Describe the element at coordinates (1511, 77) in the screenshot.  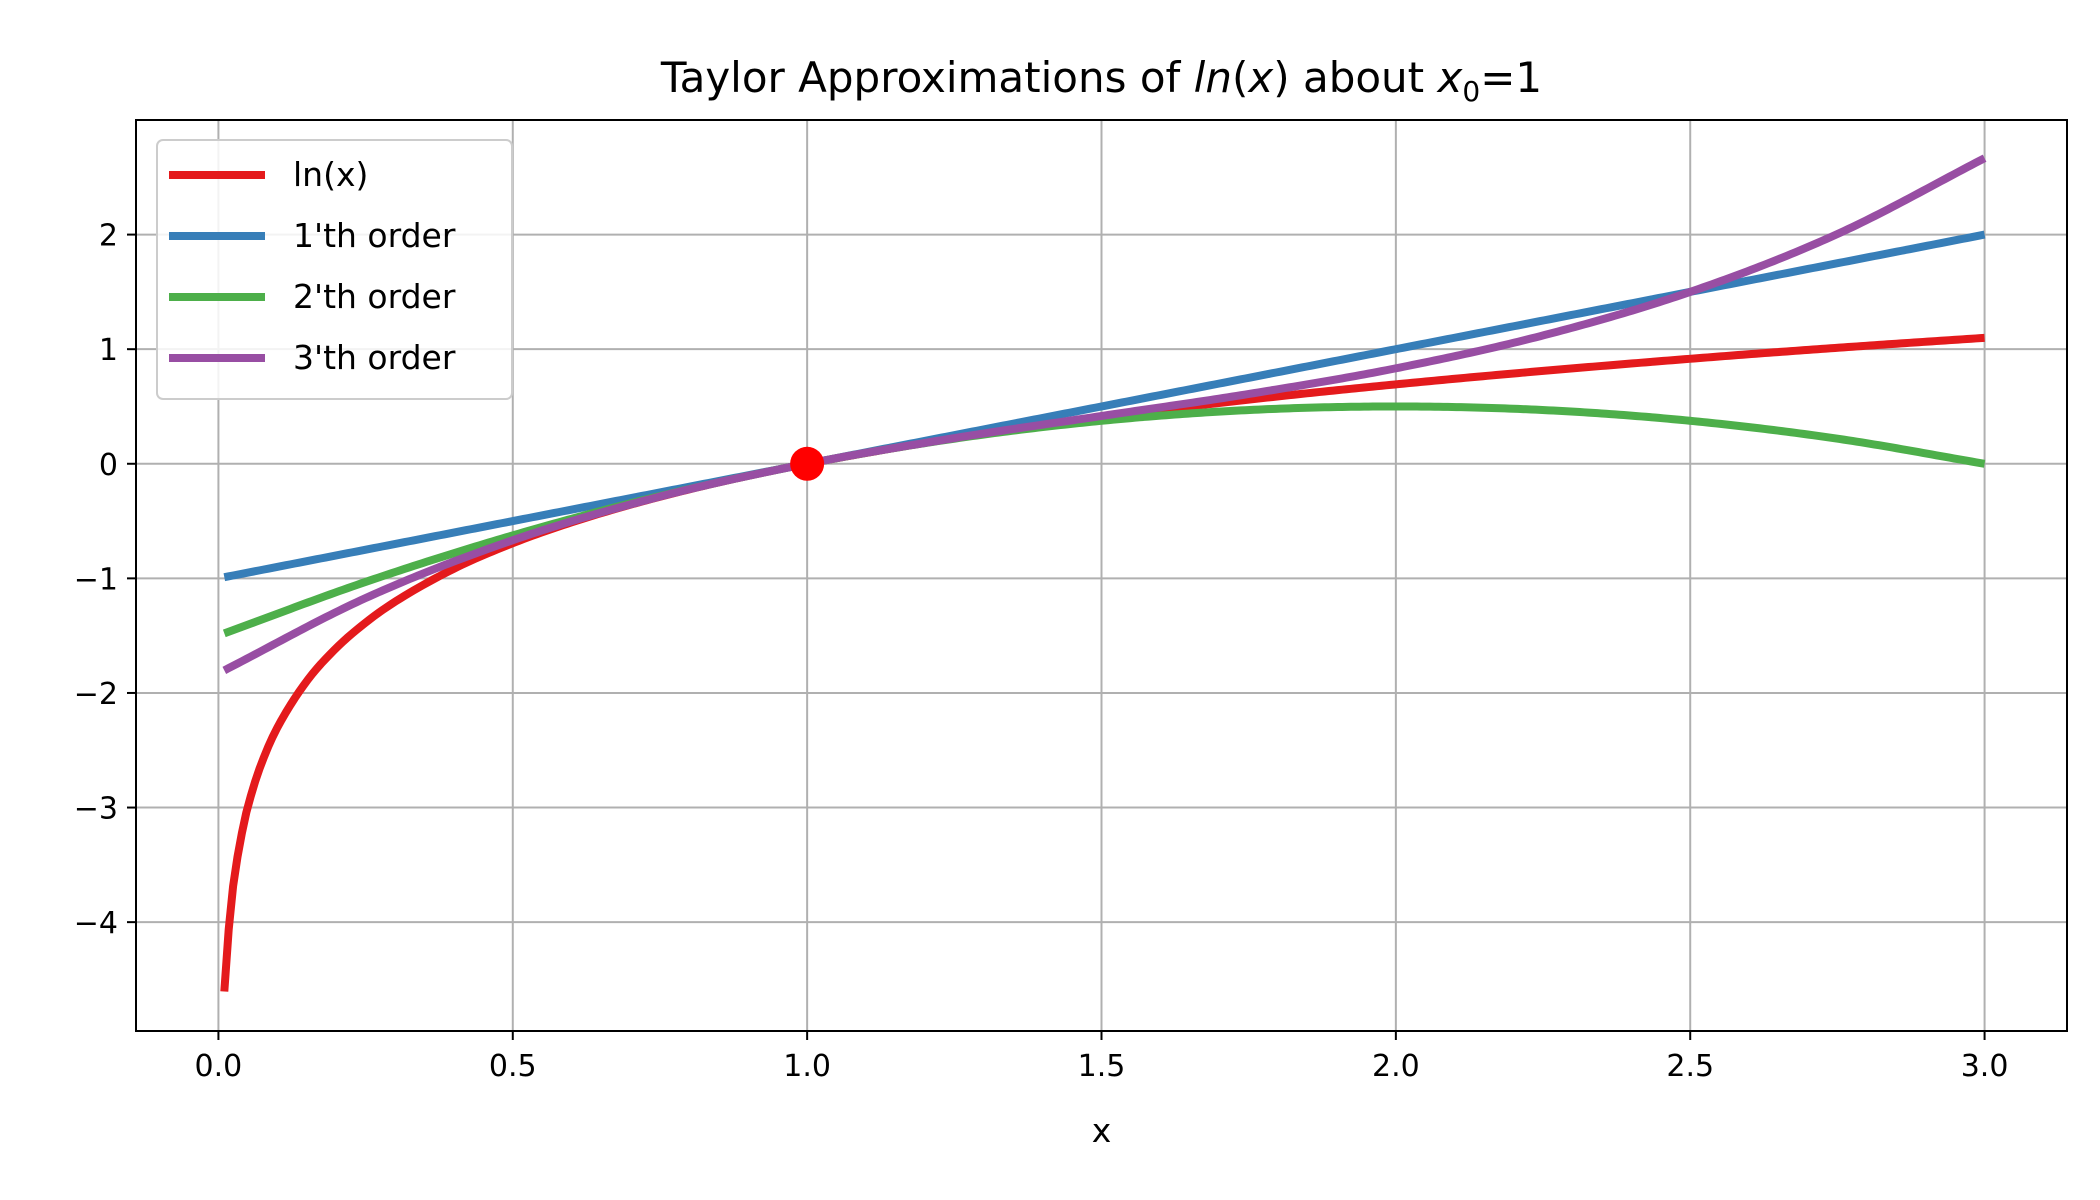
I see `title-tail: =1` at that location.